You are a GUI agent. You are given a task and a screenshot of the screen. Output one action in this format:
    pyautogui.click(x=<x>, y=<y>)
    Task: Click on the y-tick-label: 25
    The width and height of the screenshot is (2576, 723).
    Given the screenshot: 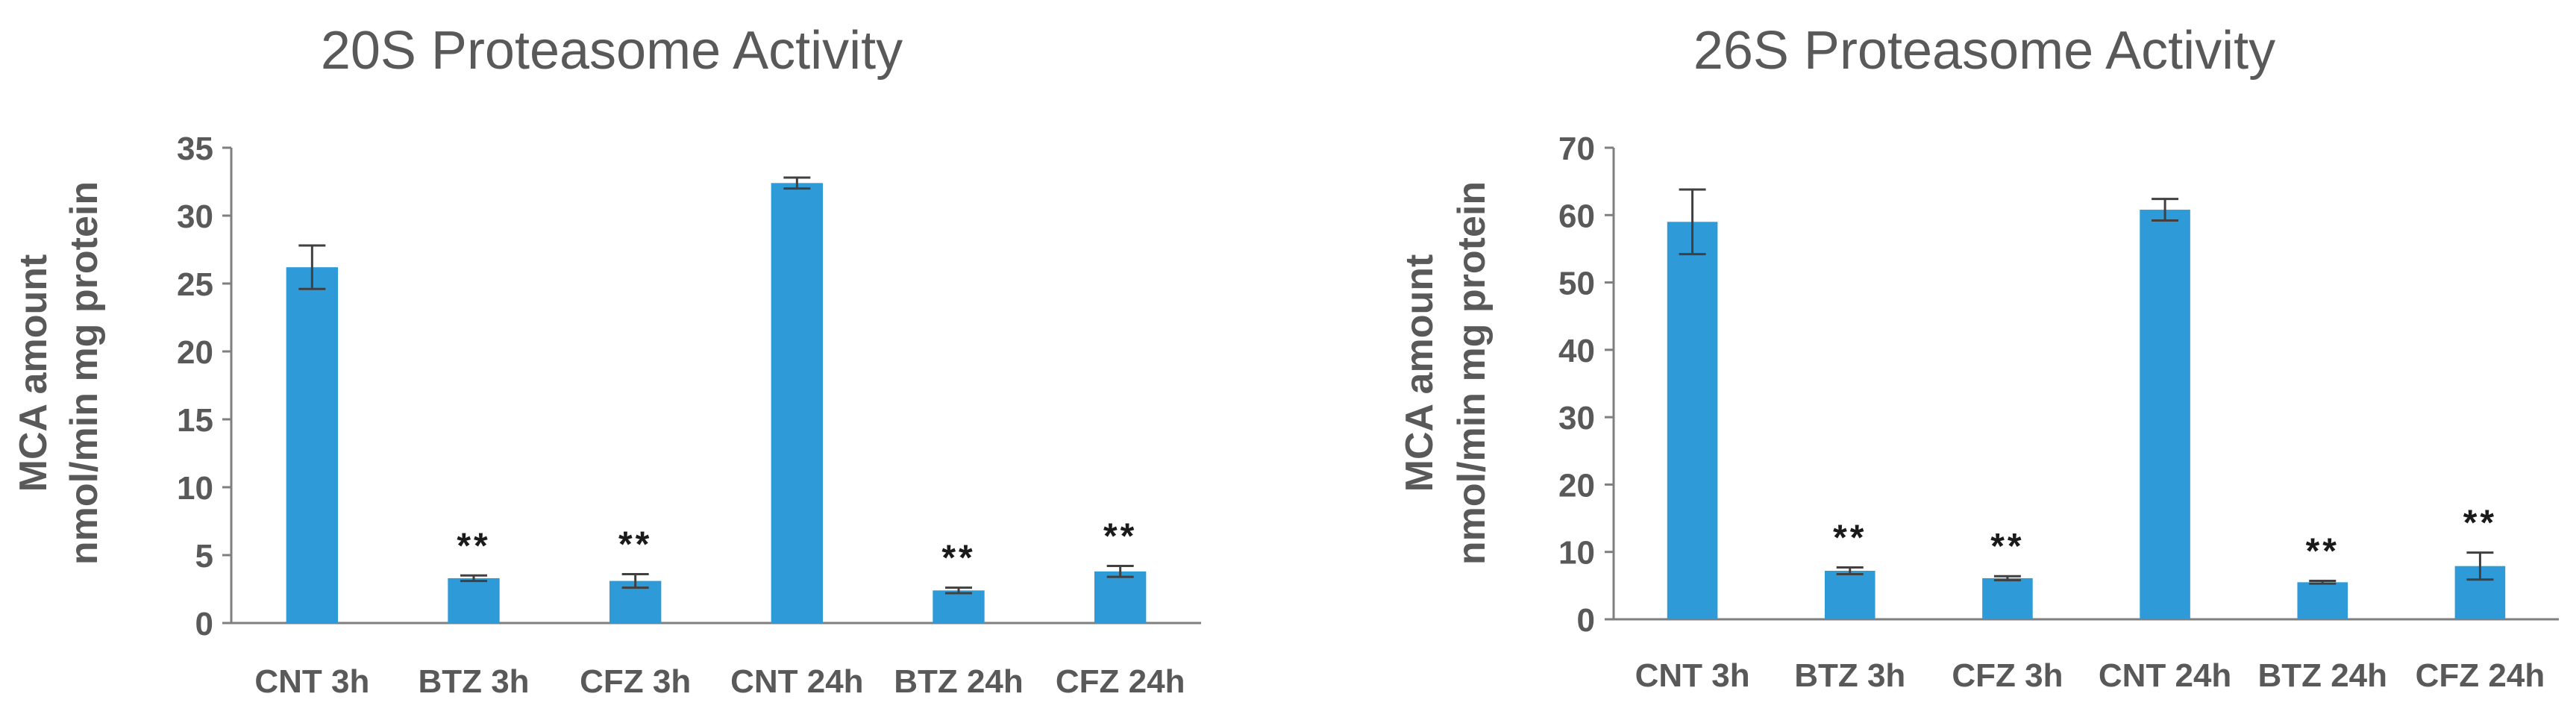 What is the action you would take?
    pyautogui.click(x=195, y=284)
    